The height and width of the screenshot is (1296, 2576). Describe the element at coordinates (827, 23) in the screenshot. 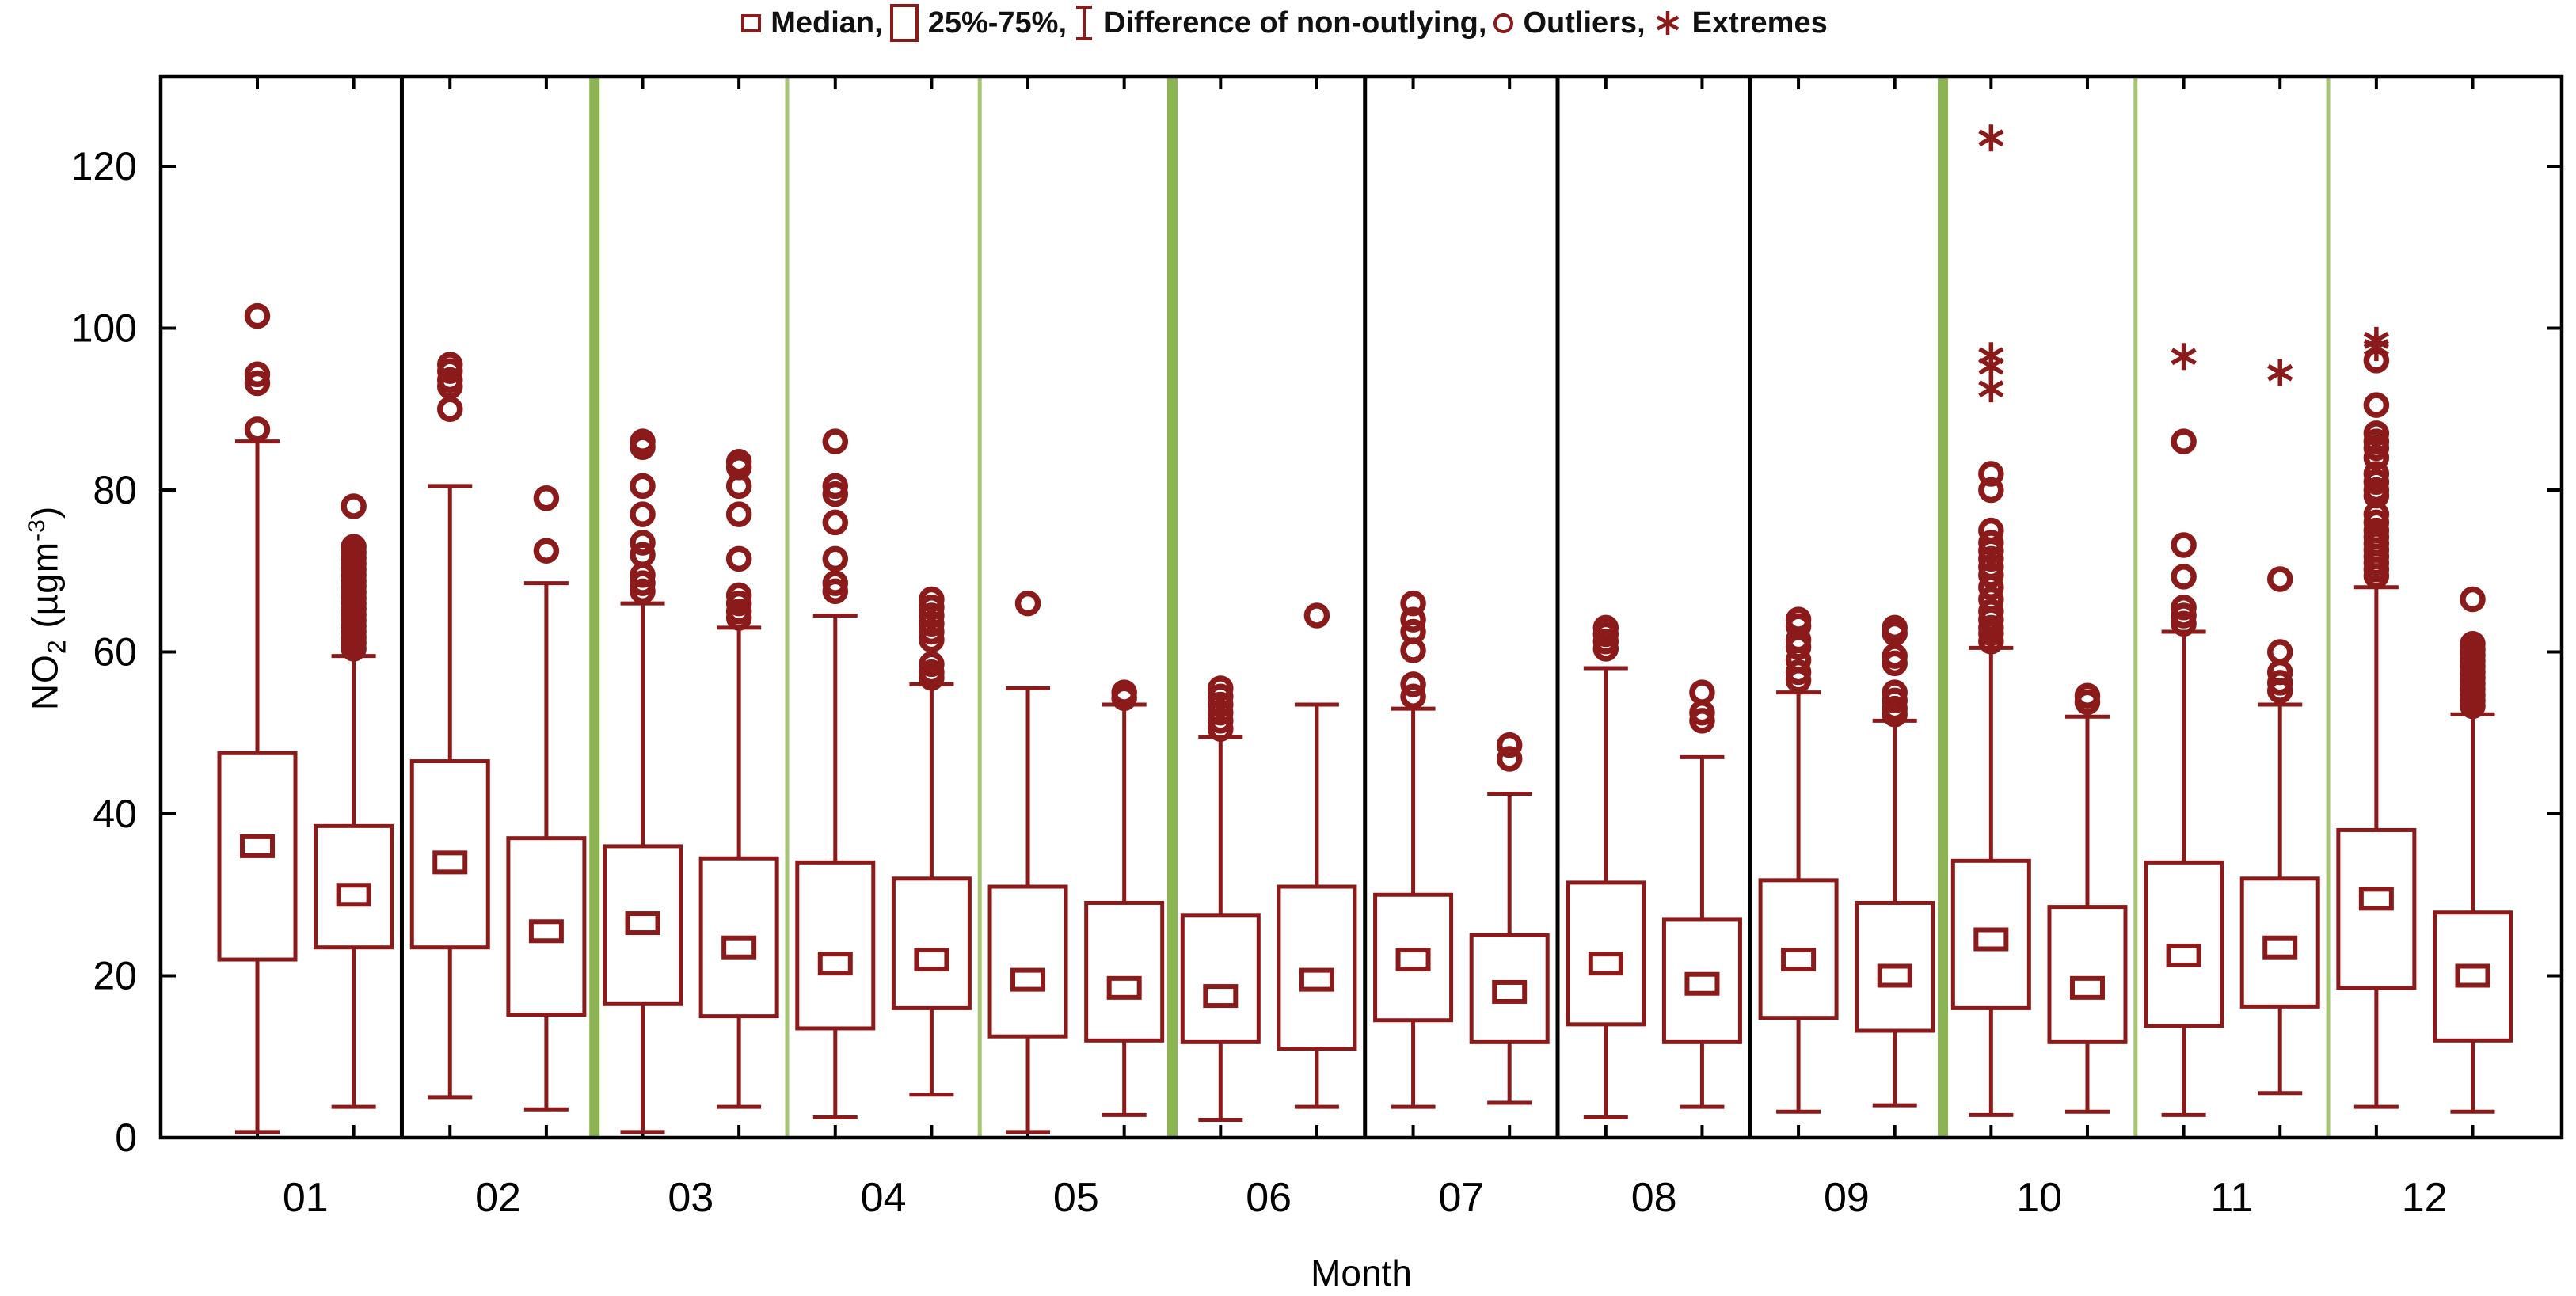

I see `legend-label-median: Median,` at that location.